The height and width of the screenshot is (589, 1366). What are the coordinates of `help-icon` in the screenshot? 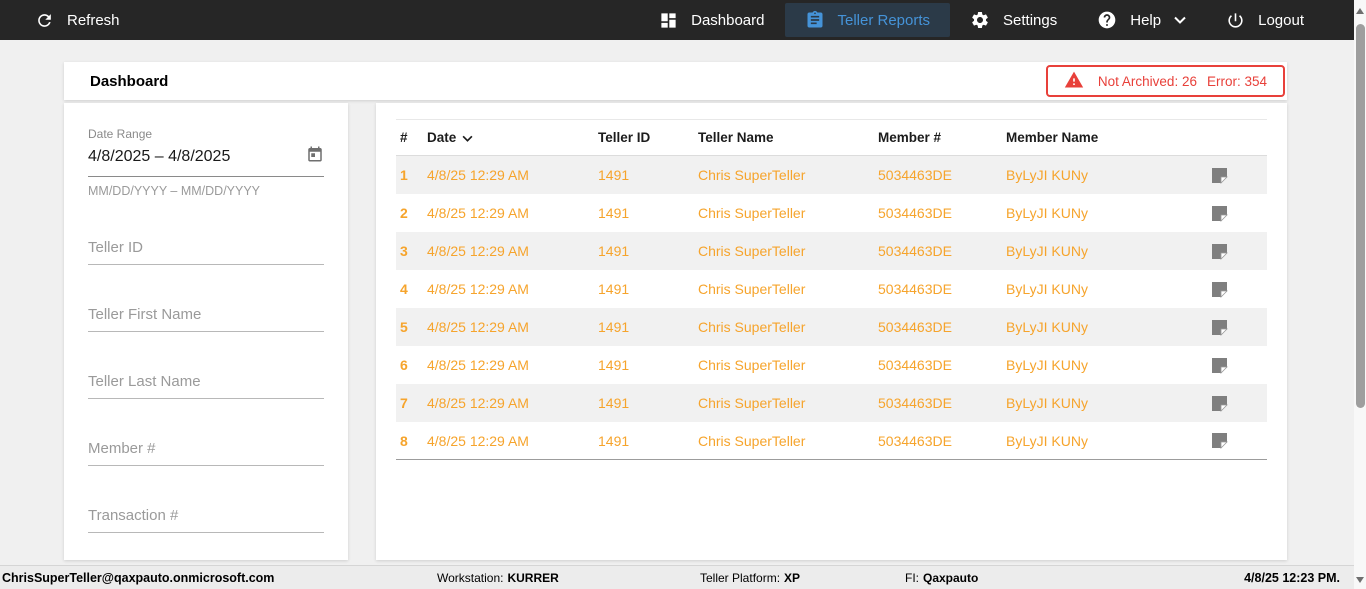 It's located at (1107, 20).